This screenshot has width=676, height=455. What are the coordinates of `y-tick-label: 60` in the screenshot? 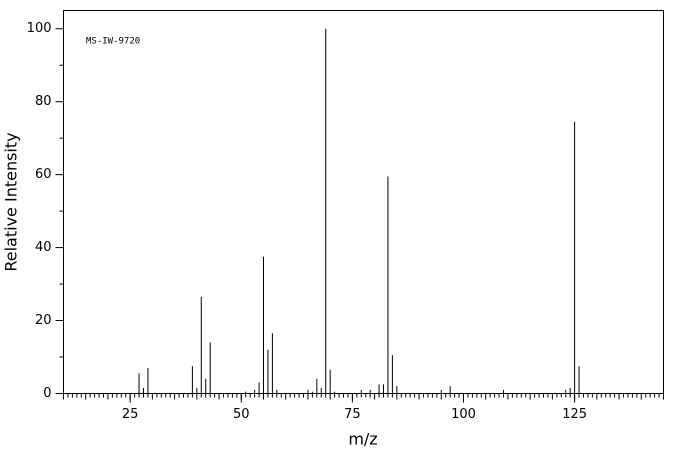 It's located at (43, 174).